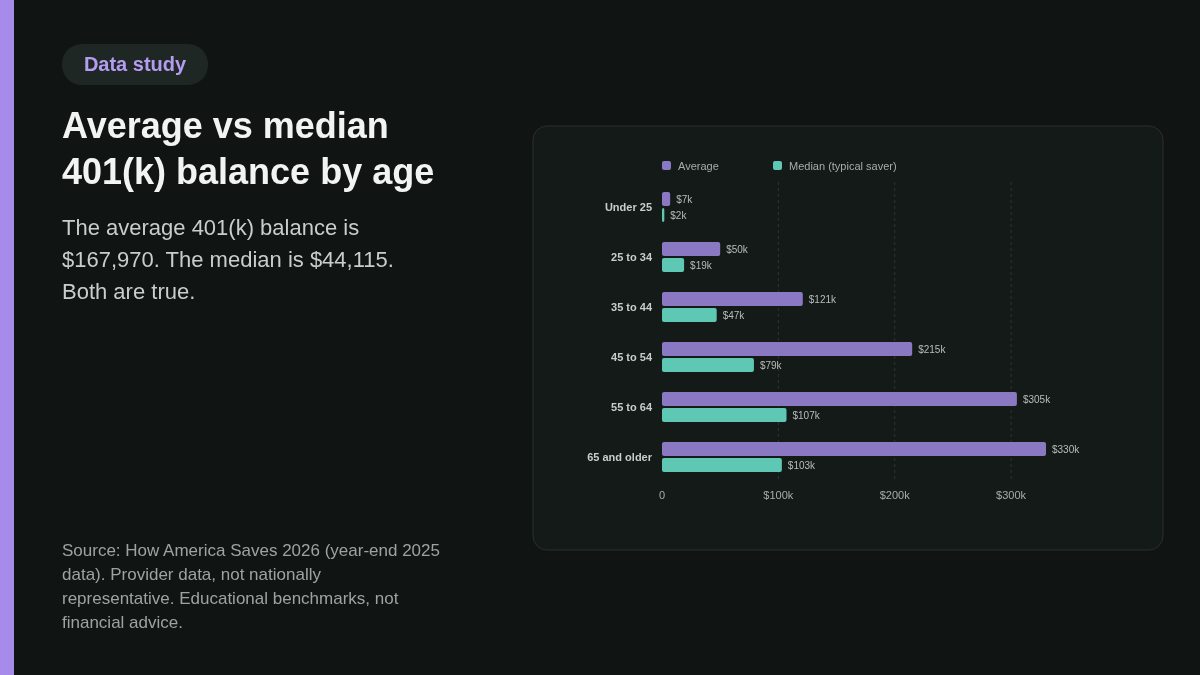 This screenshot has height=675, width=1200. What do you see at coordinates (895, 495) in the screenshot?
I see `x-tick-label: $200k` at bounding box center [895, 495].